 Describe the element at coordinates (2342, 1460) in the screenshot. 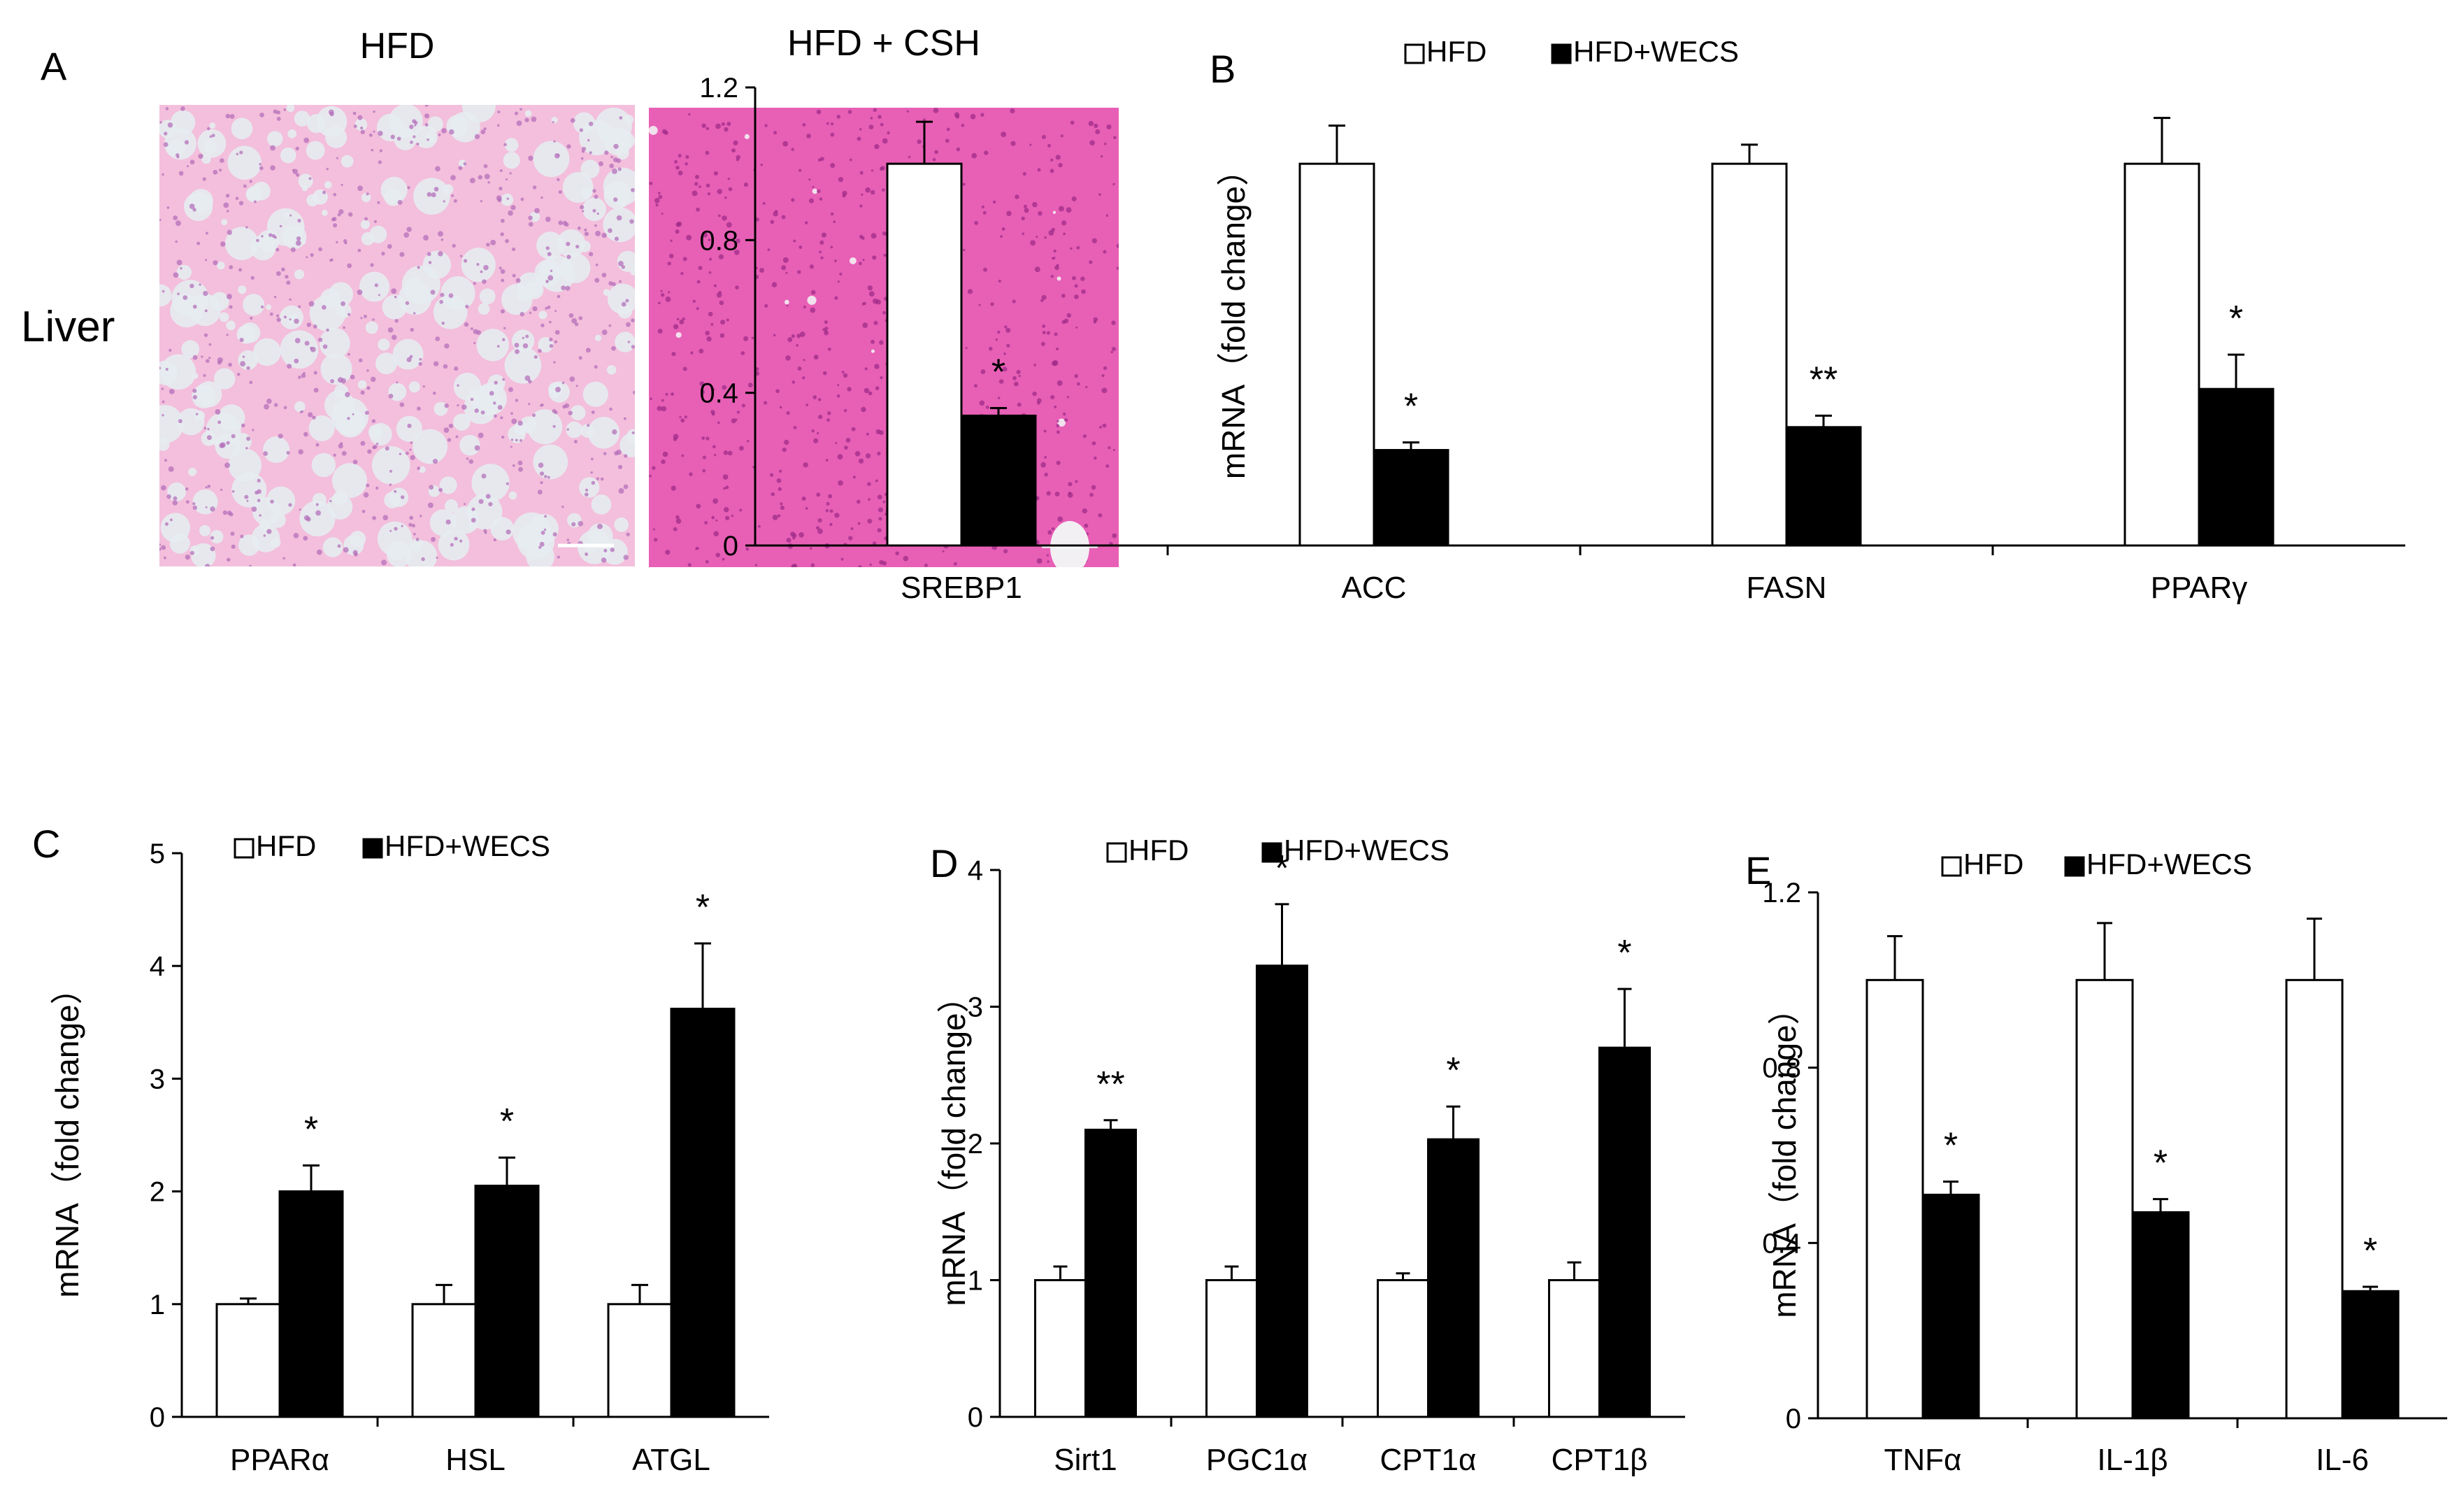

I see `x-category-label: IL-6` at that location.